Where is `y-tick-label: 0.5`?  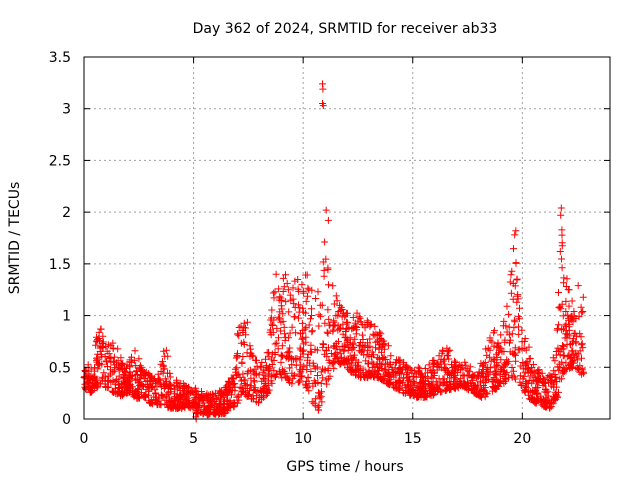
y-tick-label: 0.5 is located at coordinates (60, 368).